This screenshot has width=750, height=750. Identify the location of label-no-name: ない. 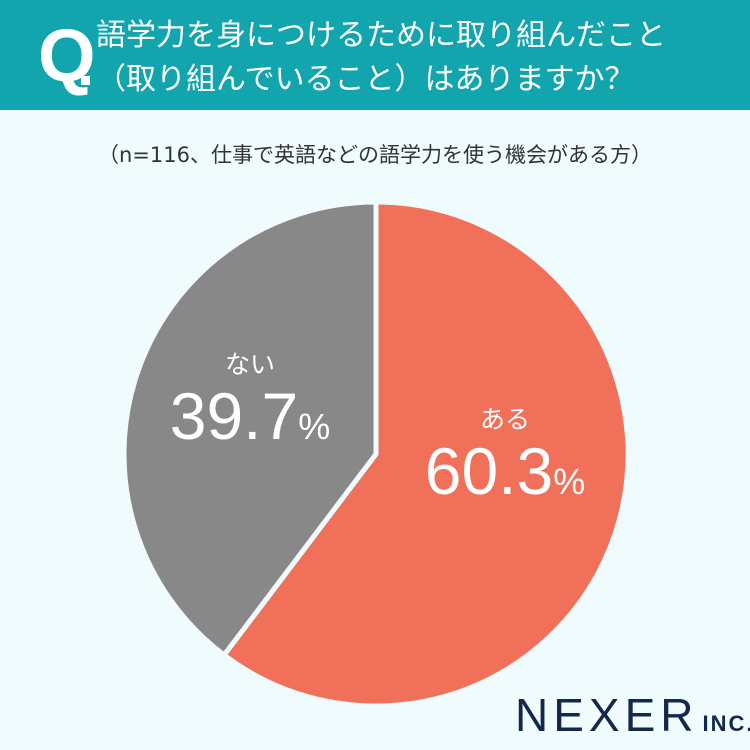
(249, 364).